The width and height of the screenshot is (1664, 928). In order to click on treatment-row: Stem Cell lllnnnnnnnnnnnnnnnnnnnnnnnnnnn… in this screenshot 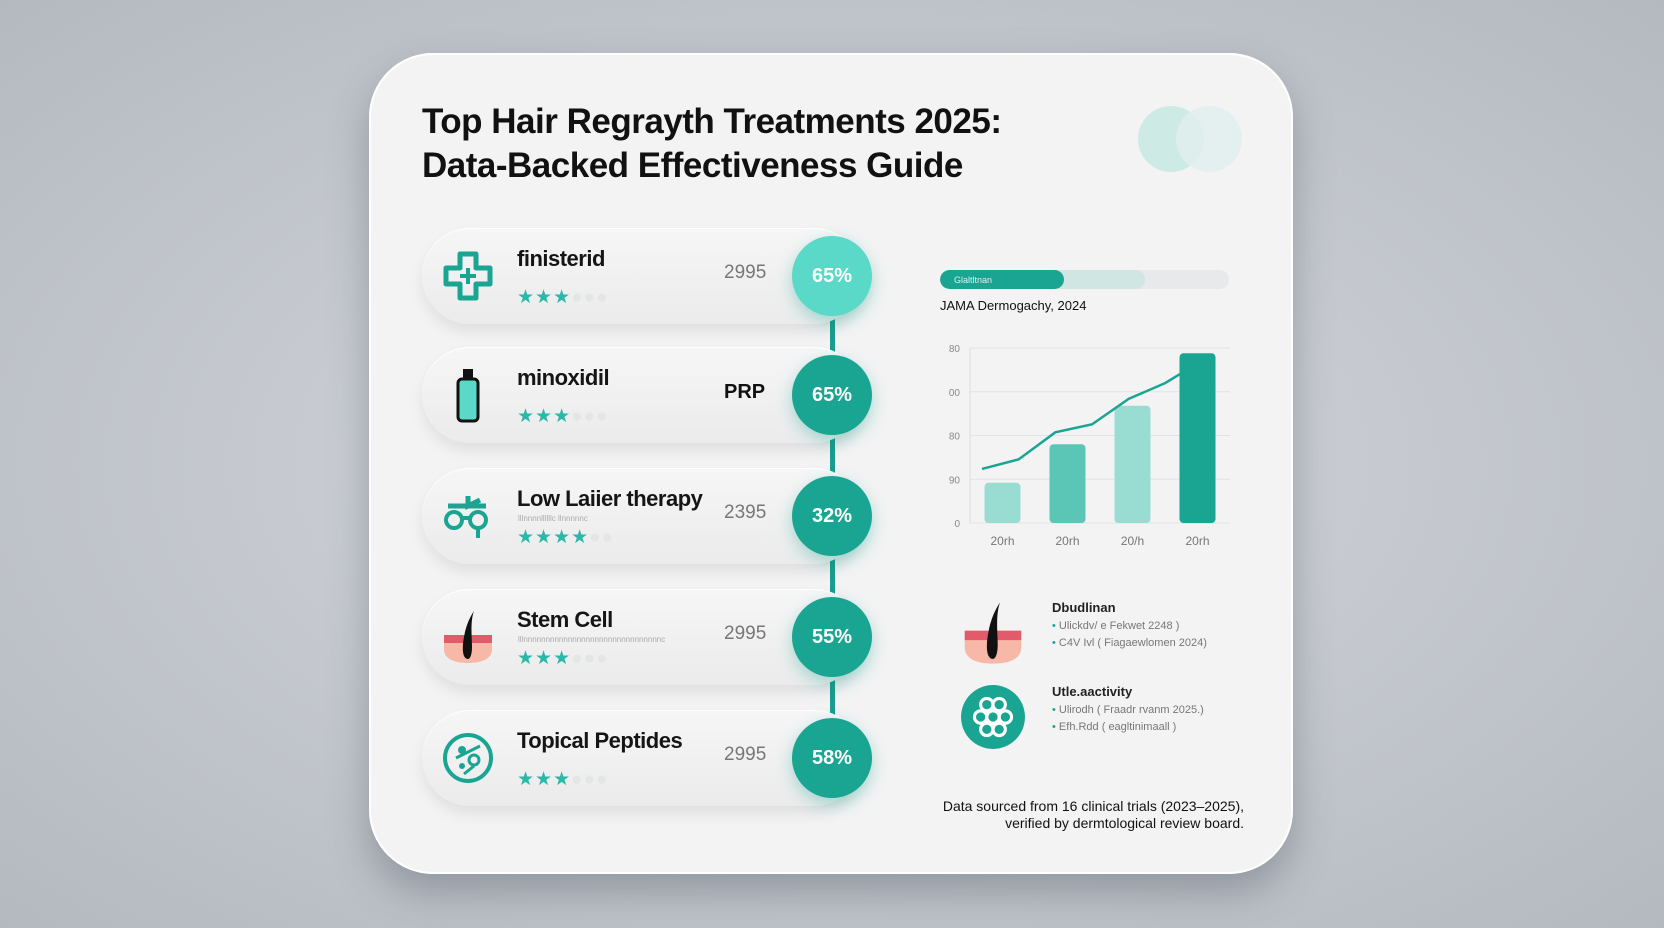, I will do `click(642, 637)`.